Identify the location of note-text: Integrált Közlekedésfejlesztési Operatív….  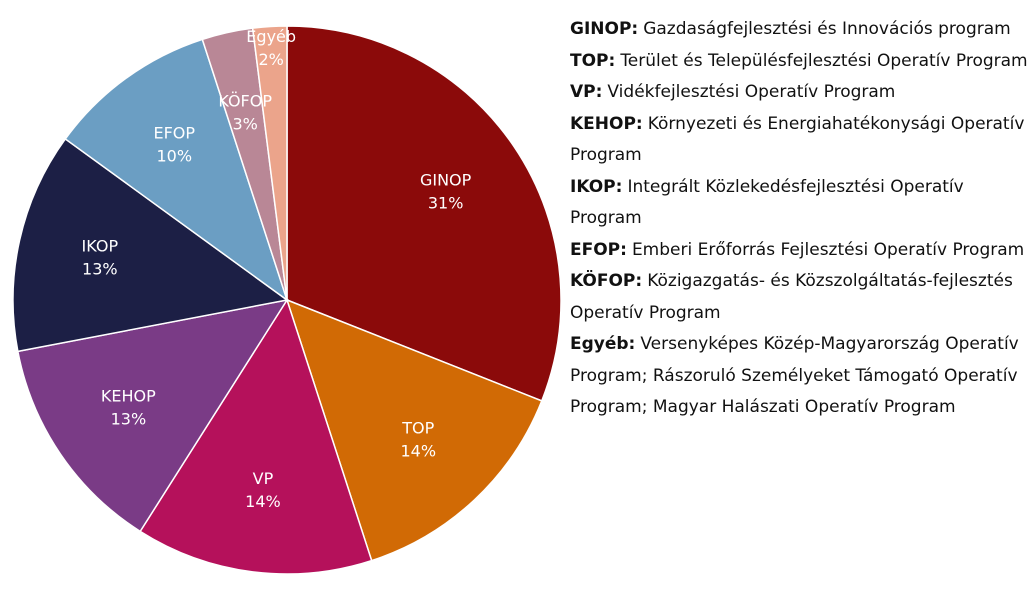
(767, 202).